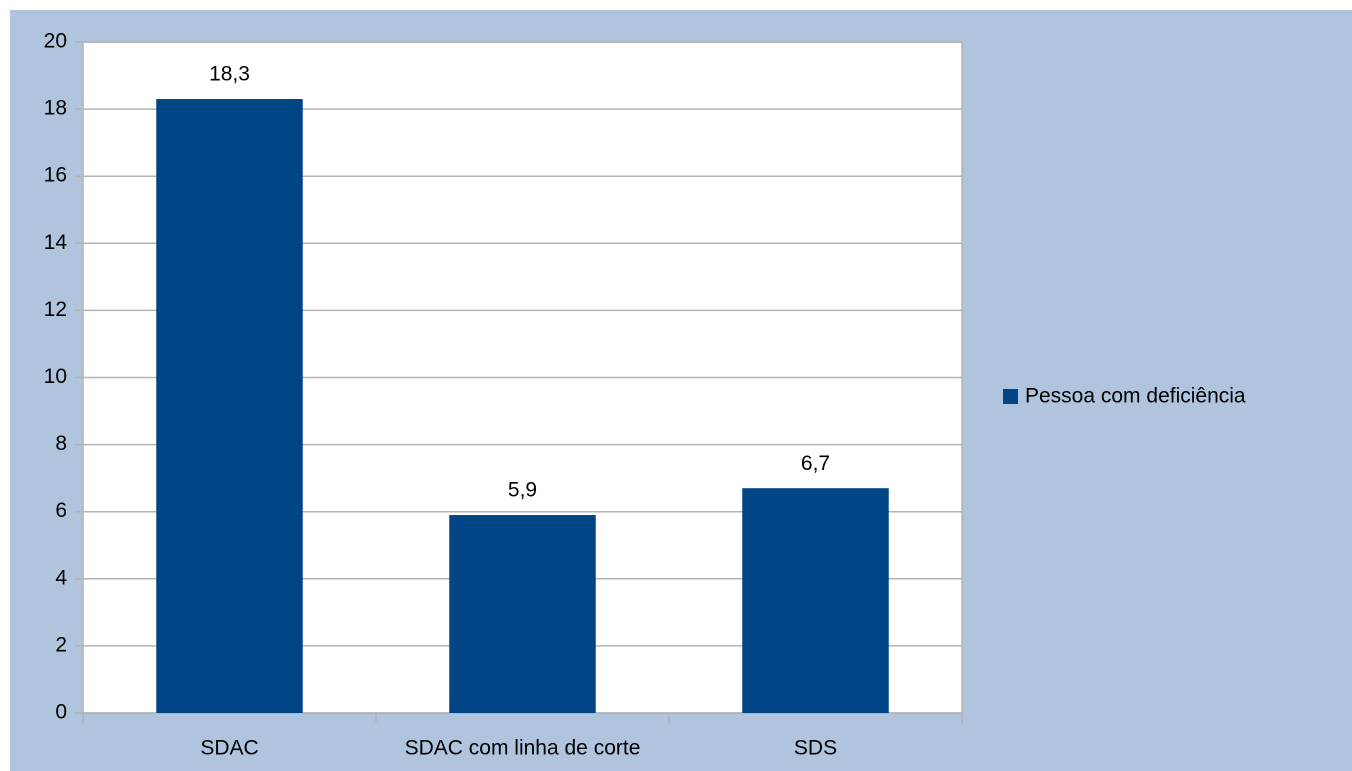 Image resolution: width=1352 pixels, height=771 pixels. Describe the element at coordinates (815, 748) in the screenshot. I see `x-tick-label: SDS` at that location.